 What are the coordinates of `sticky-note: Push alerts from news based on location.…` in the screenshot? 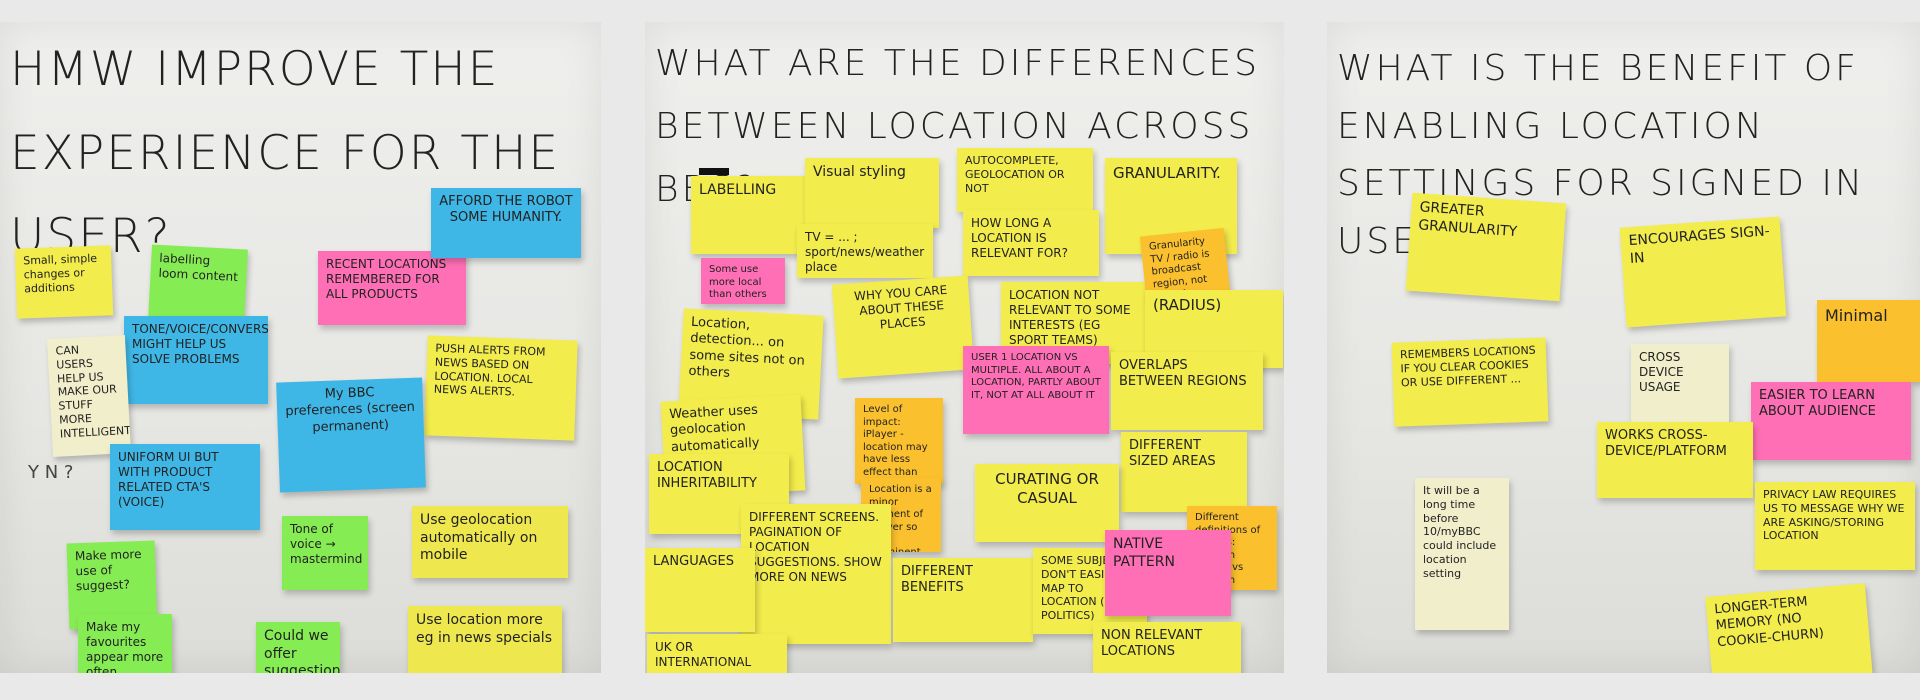 It's located at (501, 388).